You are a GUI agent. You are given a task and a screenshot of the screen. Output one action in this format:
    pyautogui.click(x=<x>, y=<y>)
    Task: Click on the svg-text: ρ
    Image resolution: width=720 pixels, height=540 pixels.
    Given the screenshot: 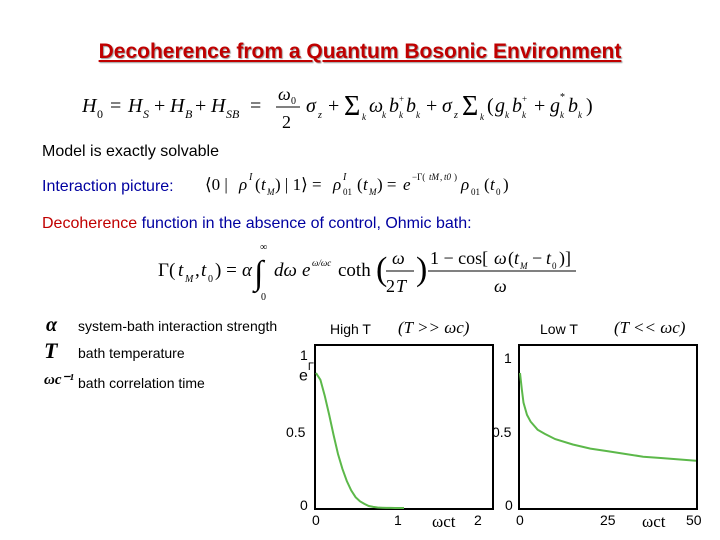 What is the action you would take?
    pyautogui.click(x=242, y=184)
    